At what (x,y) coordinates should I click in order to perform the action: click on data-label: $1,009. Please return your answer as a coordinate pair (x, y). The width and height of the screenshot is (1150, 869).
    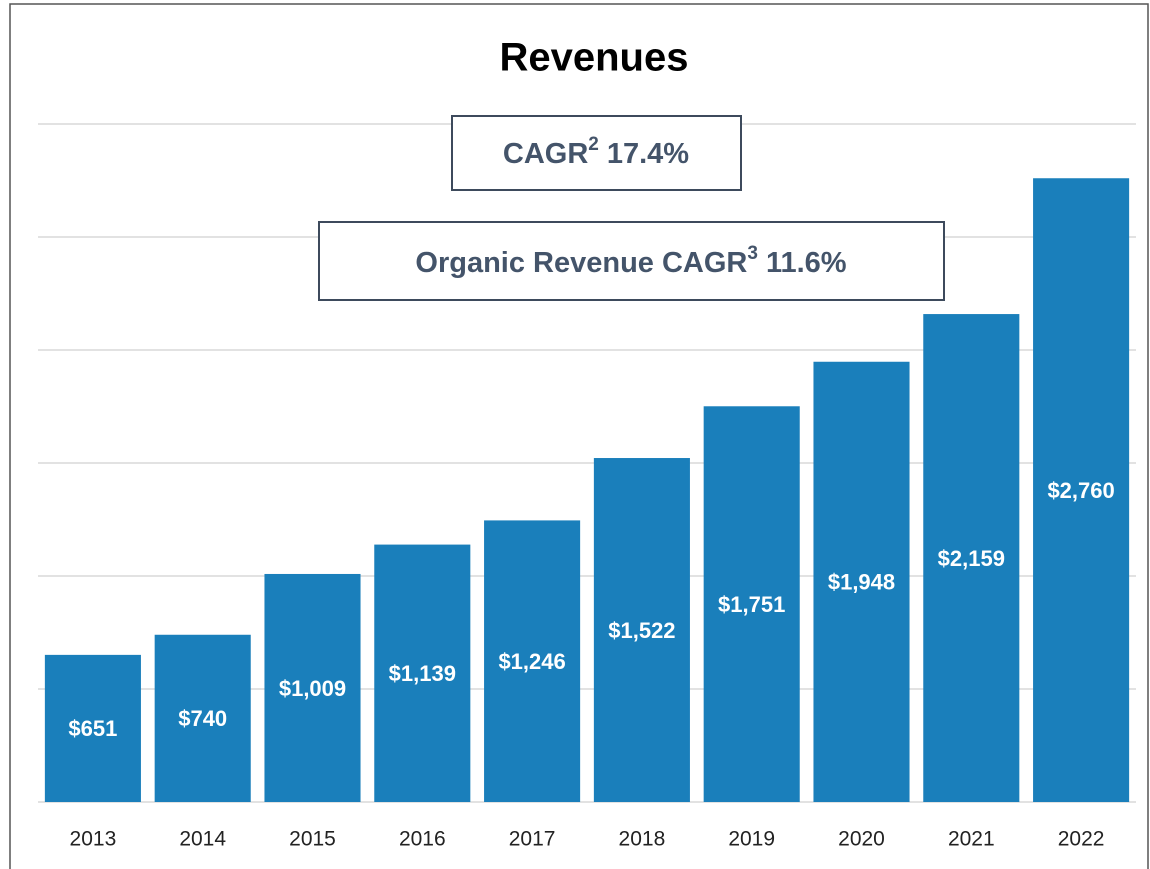
    Looking at the image, I should click on (312, 688).